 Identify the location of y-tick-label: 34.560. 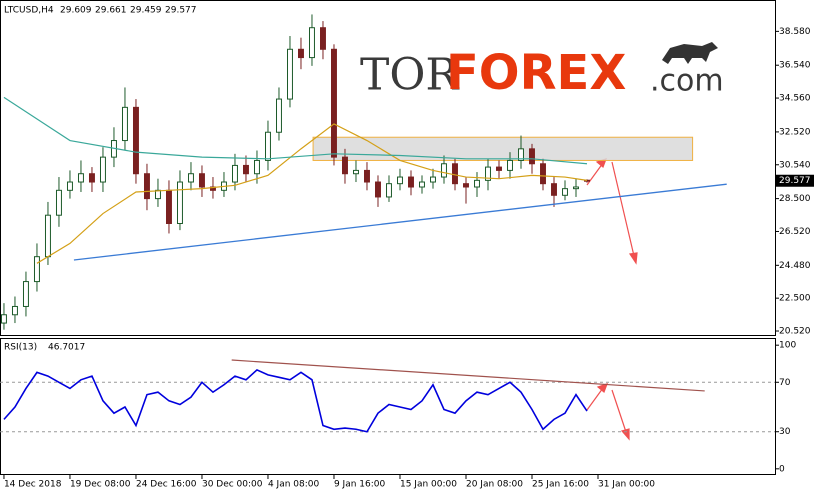
(795, 99).